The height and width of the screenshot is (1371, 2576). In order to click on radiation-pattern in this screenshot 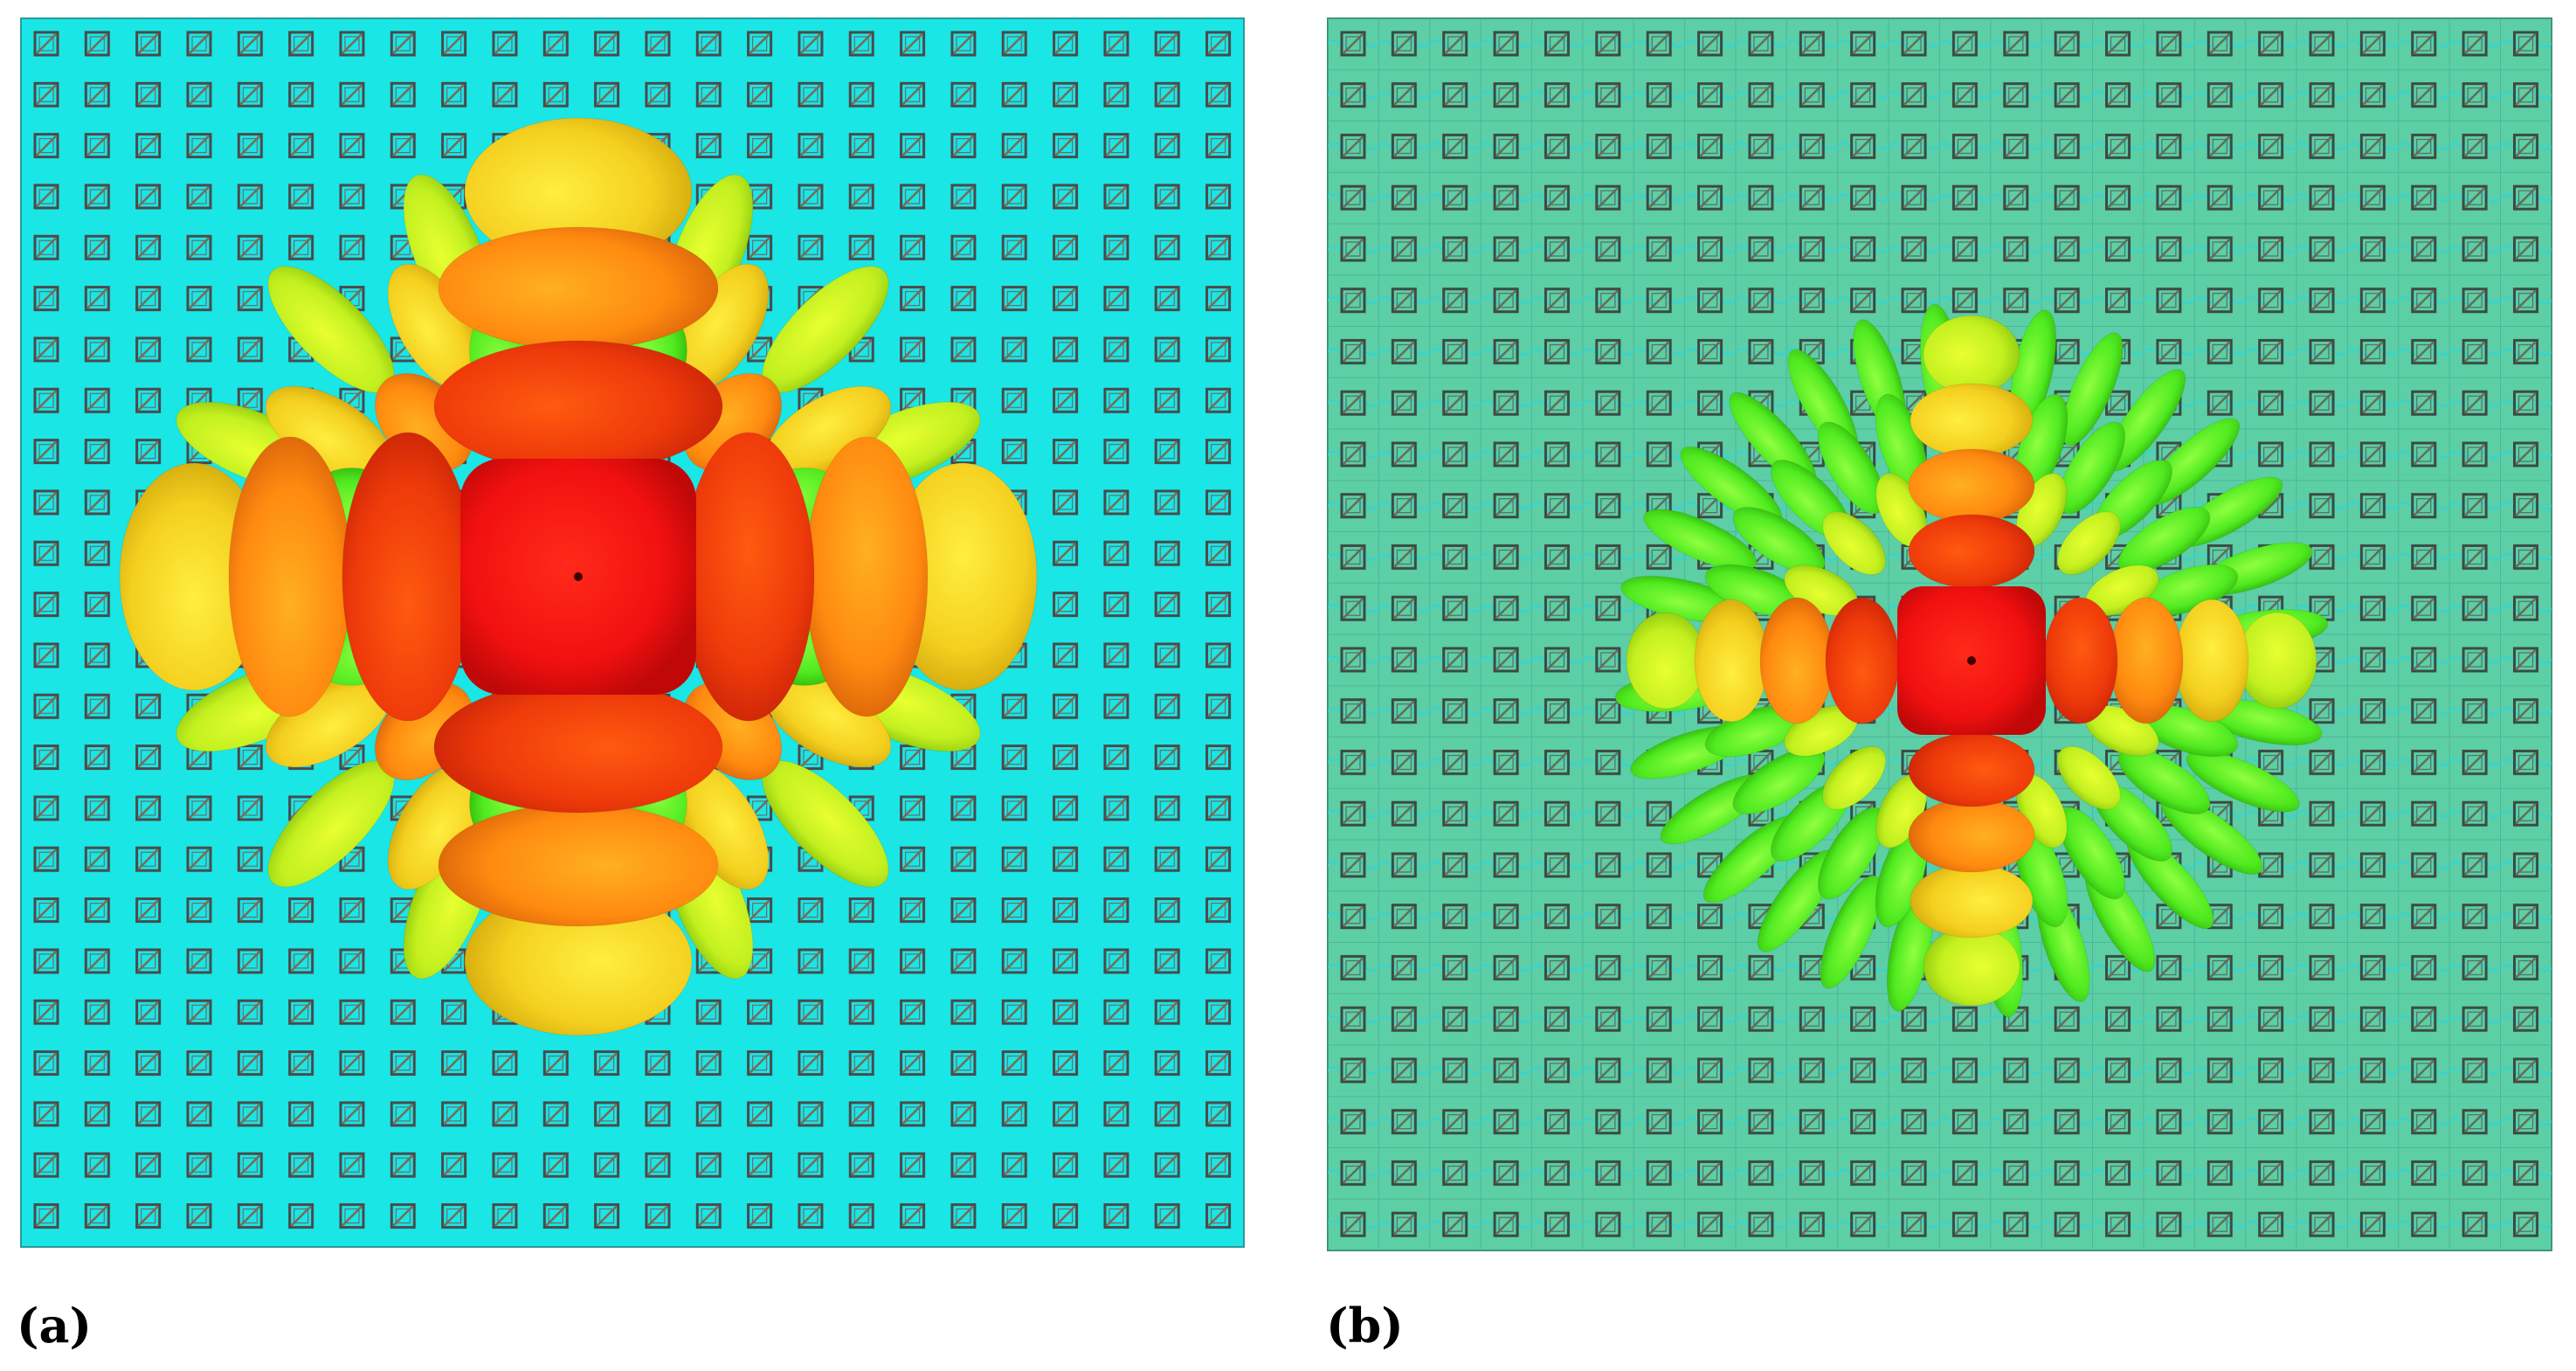, I will do `click(1971, 660)`.